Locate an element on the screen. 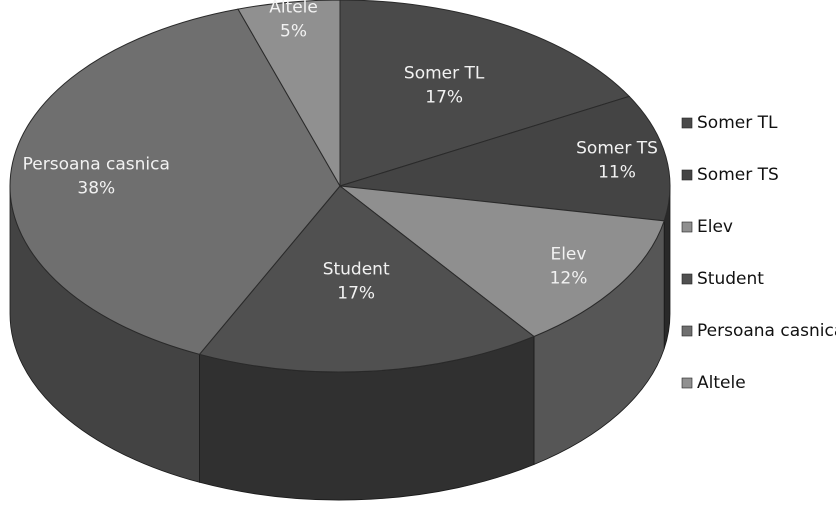 The image size is (836, 518). legend-swatch-somer-ts is located at coordinates (687, 175).